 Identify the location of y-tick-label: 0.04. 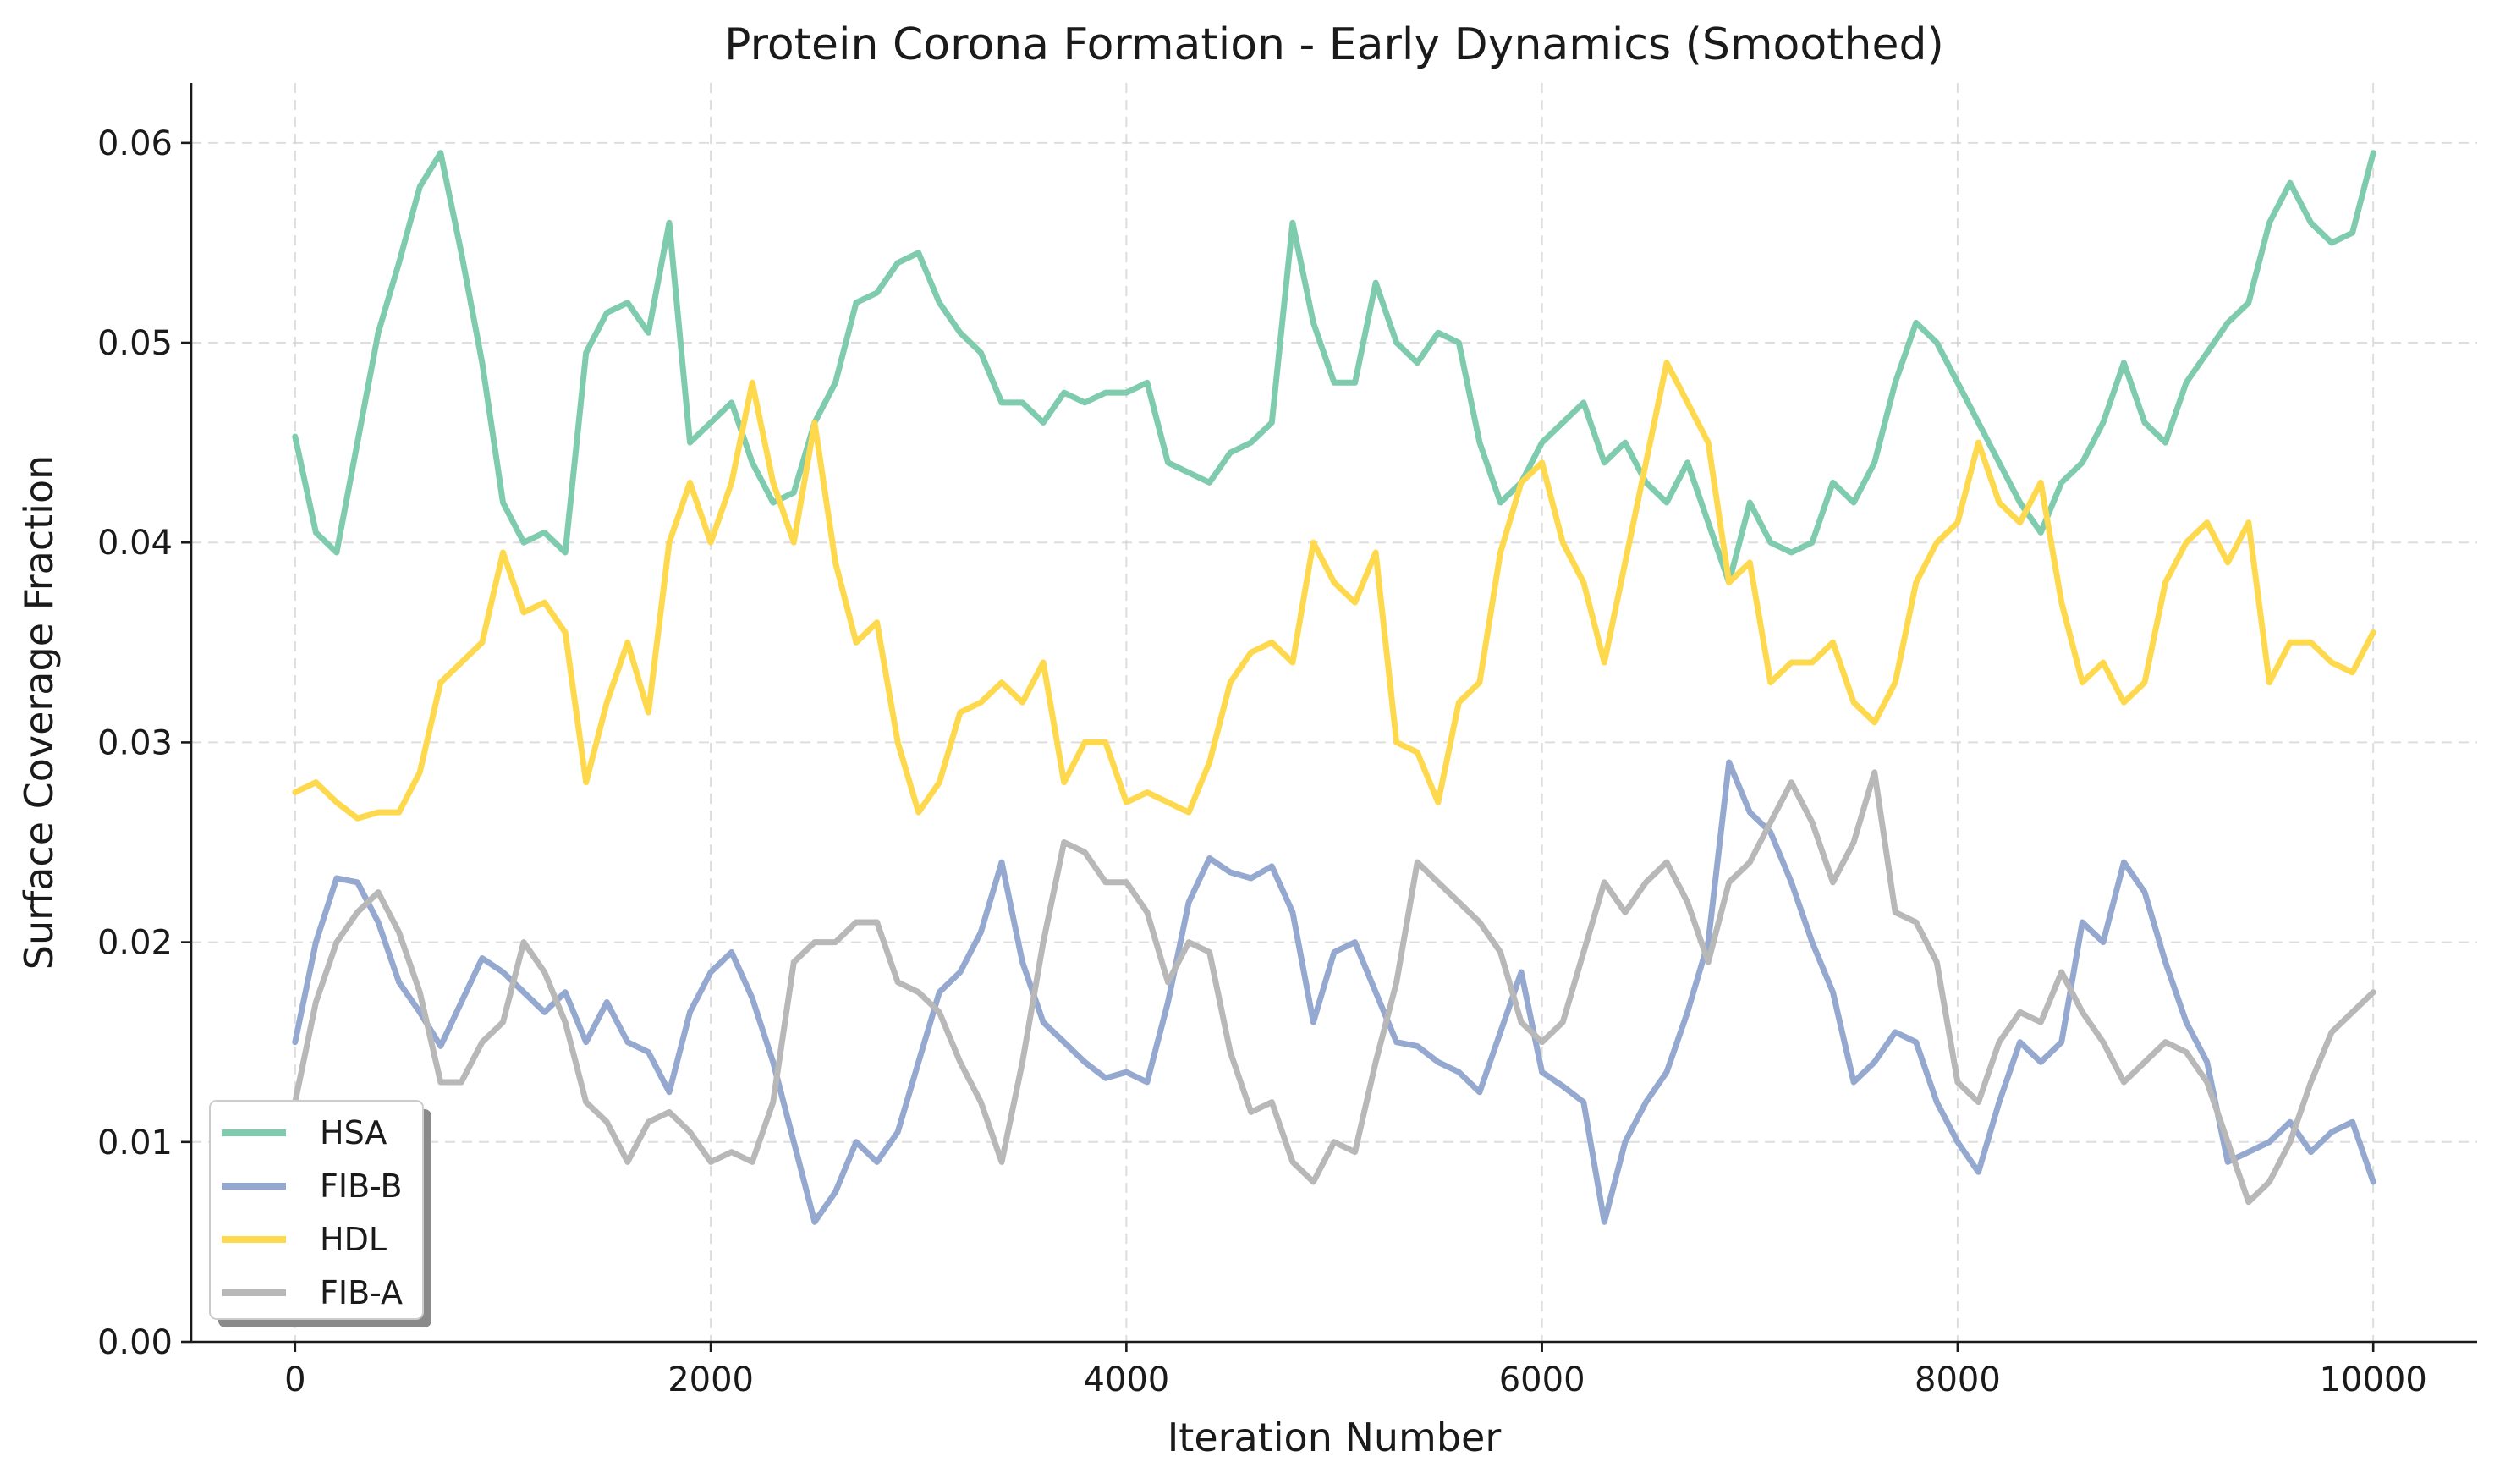
(135, 543).